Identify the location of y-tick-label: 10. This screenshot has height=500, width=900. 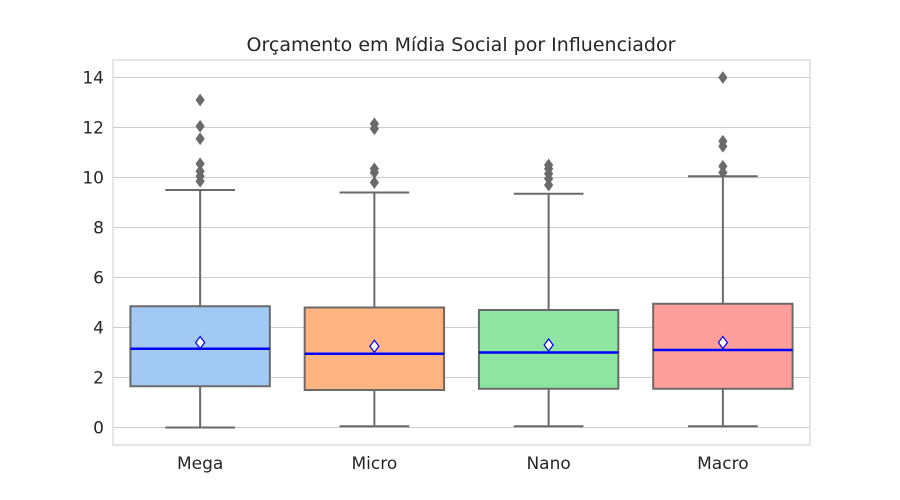
(93, 179).